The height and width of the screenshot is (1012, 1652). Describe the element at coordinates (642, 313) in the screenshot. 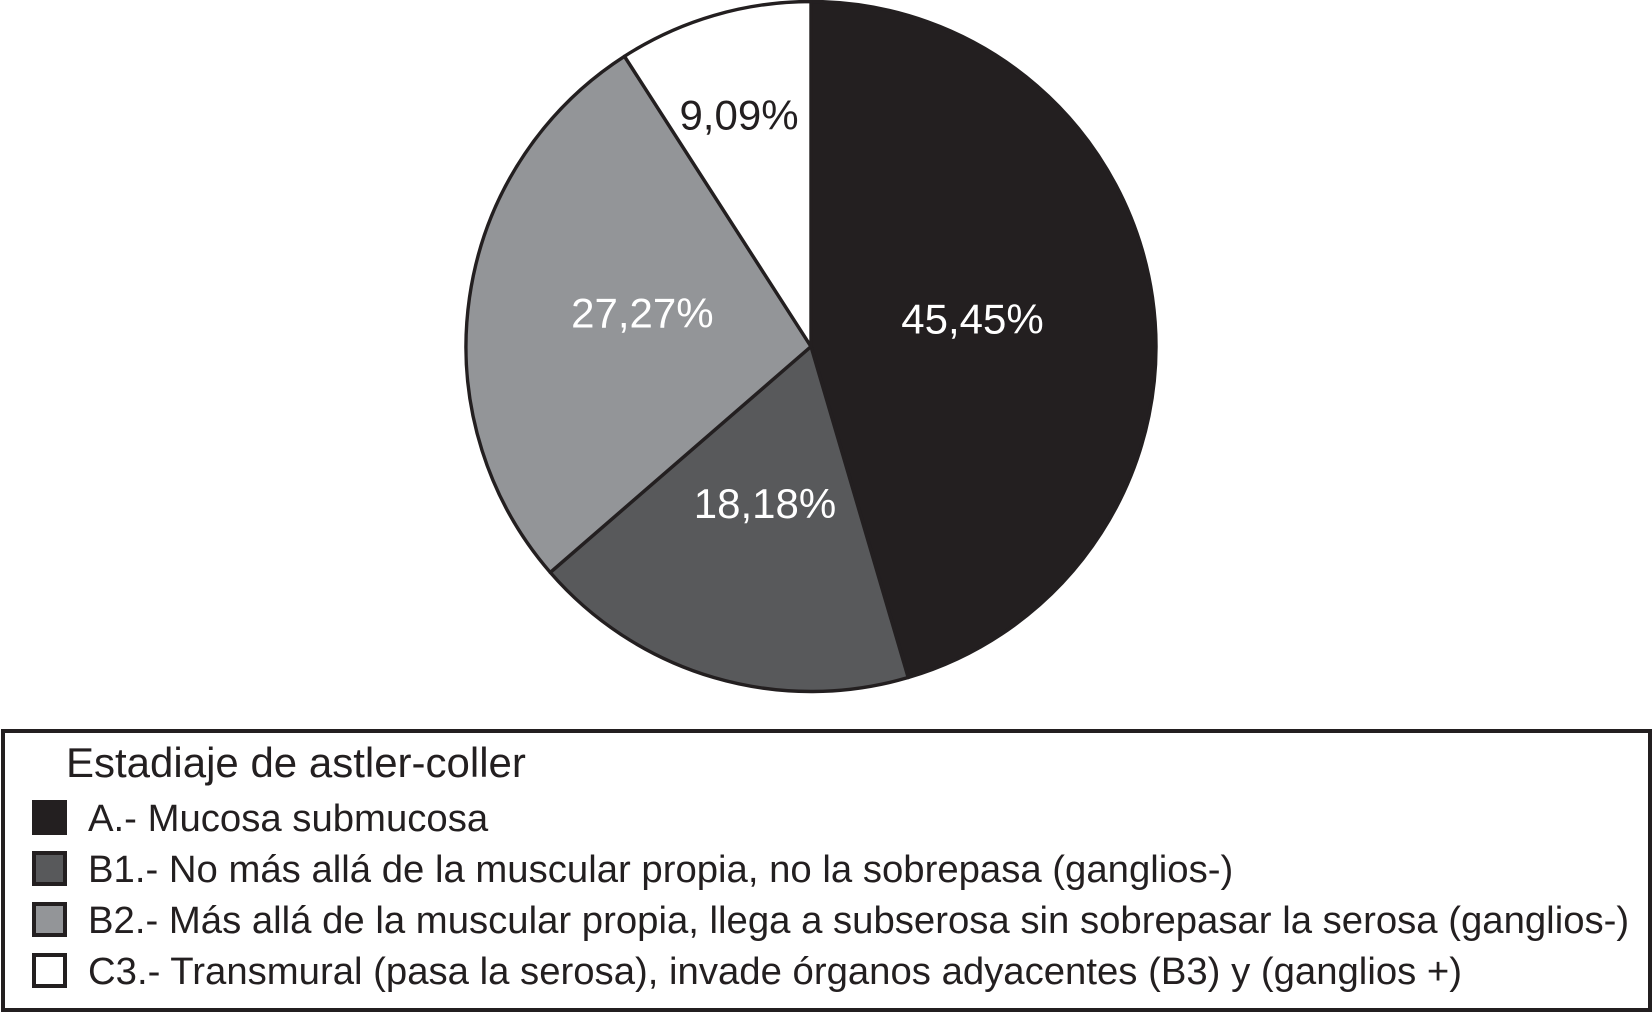

I see `svg-text: 27,27%` at that location.